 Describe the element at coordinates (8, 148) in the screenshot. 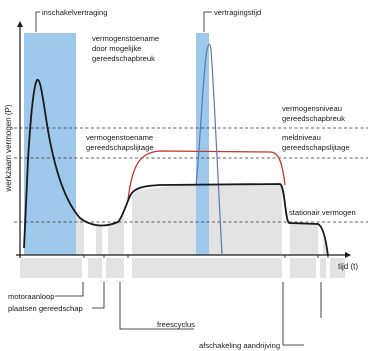

I see `y-axis-label: werkzaam vermogen (P)` at that location.